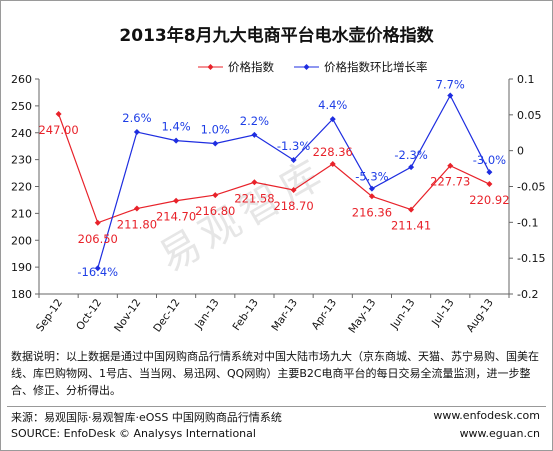  I want to click on data-label-growth: -1.3%, so click(293, 146).